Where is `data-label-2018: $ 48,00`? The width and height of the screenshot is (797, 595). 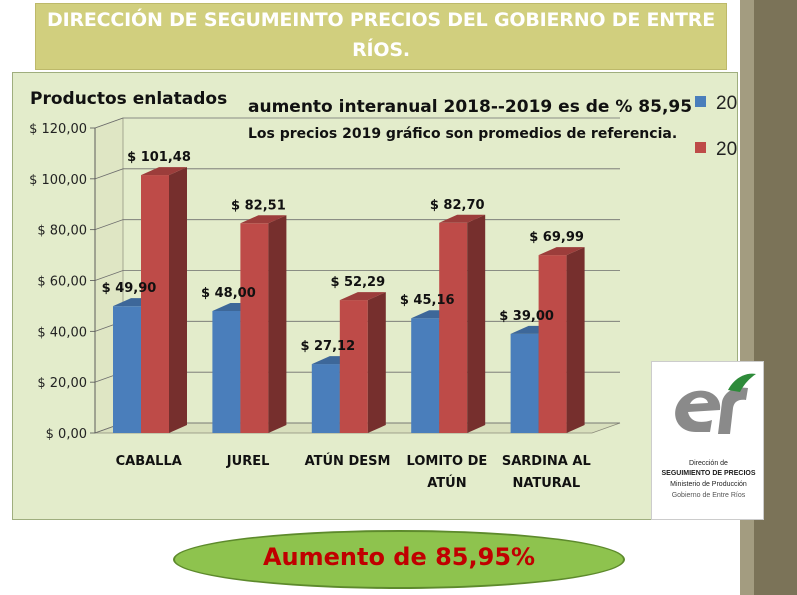 data-label-2018: $ 48,00 is located at coordinates (228, 293).